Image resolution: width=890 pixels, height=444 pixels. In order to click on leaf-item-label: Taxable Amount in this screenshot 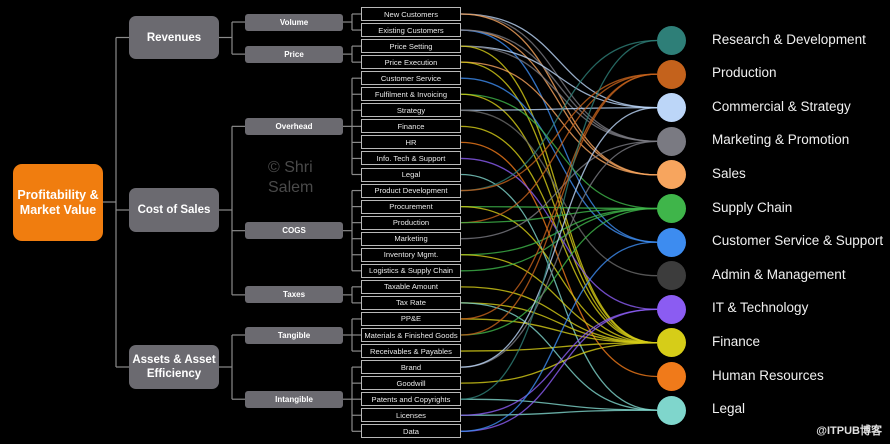, I will do `click(411, 287)`.